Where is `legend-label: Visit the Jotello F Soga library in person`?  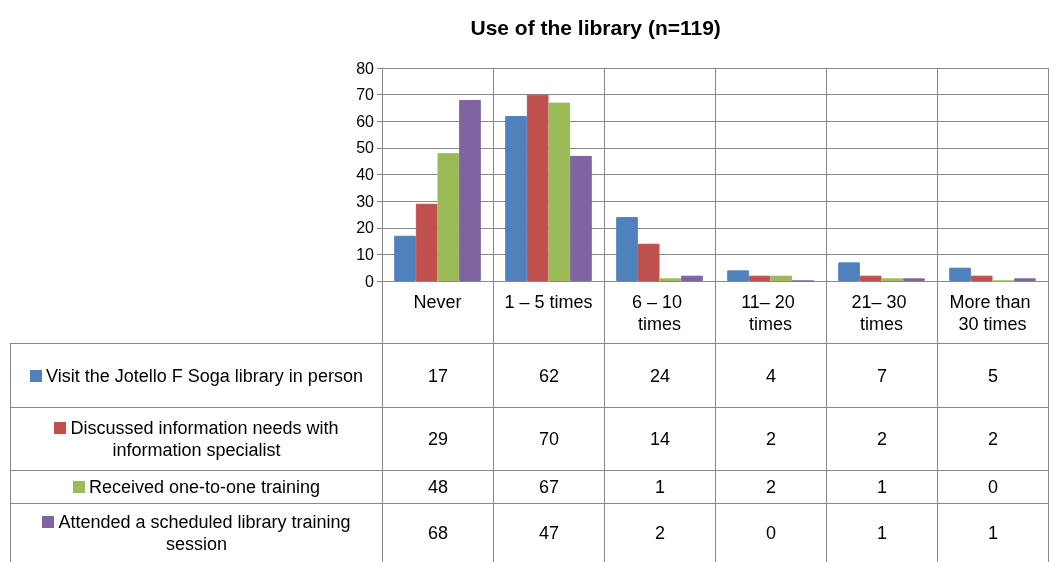 legend-label: Visit the Jotello F Soga library in person is located at coordinates (196, 375).